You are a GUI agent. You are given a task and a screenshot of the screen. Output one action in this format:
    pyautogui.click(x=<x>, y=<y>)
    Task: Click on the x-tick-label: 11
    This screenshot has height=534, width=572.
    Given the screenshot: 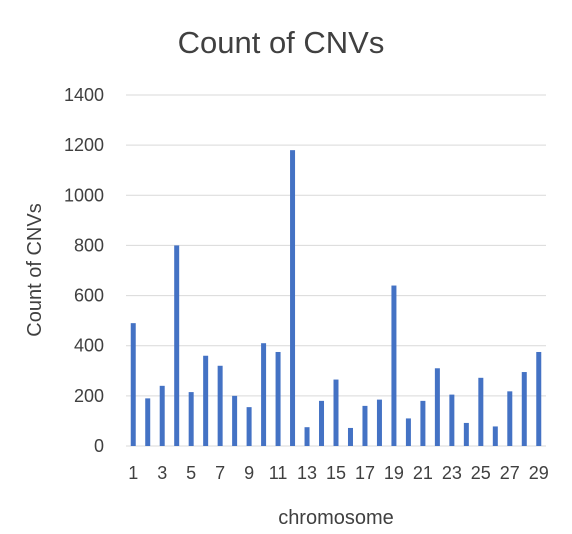 What is the action you would take?
    pyautogui.click(x=278, y=473)
    